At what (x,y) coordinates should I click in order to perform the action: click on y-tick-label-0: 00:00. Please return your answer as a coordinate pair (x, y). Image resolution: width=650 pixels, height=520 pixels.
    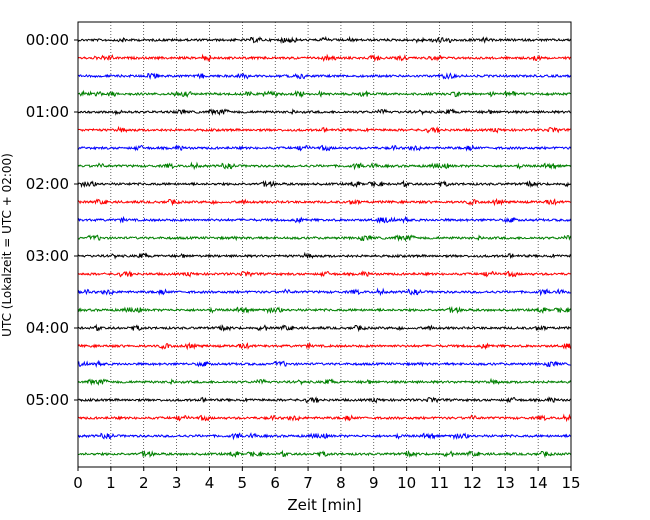
    Looking at the image, I should click on (47, 40).